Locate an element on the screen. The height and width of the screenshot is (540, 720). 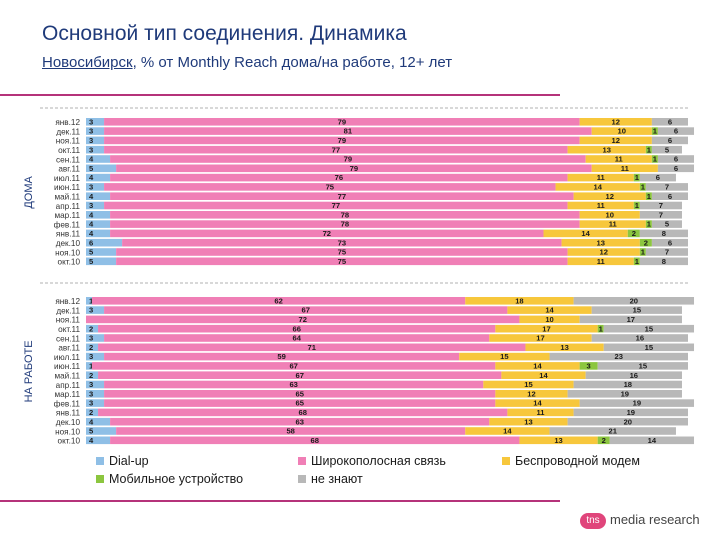
data-label: 78 is located at coordinates (345, 214).